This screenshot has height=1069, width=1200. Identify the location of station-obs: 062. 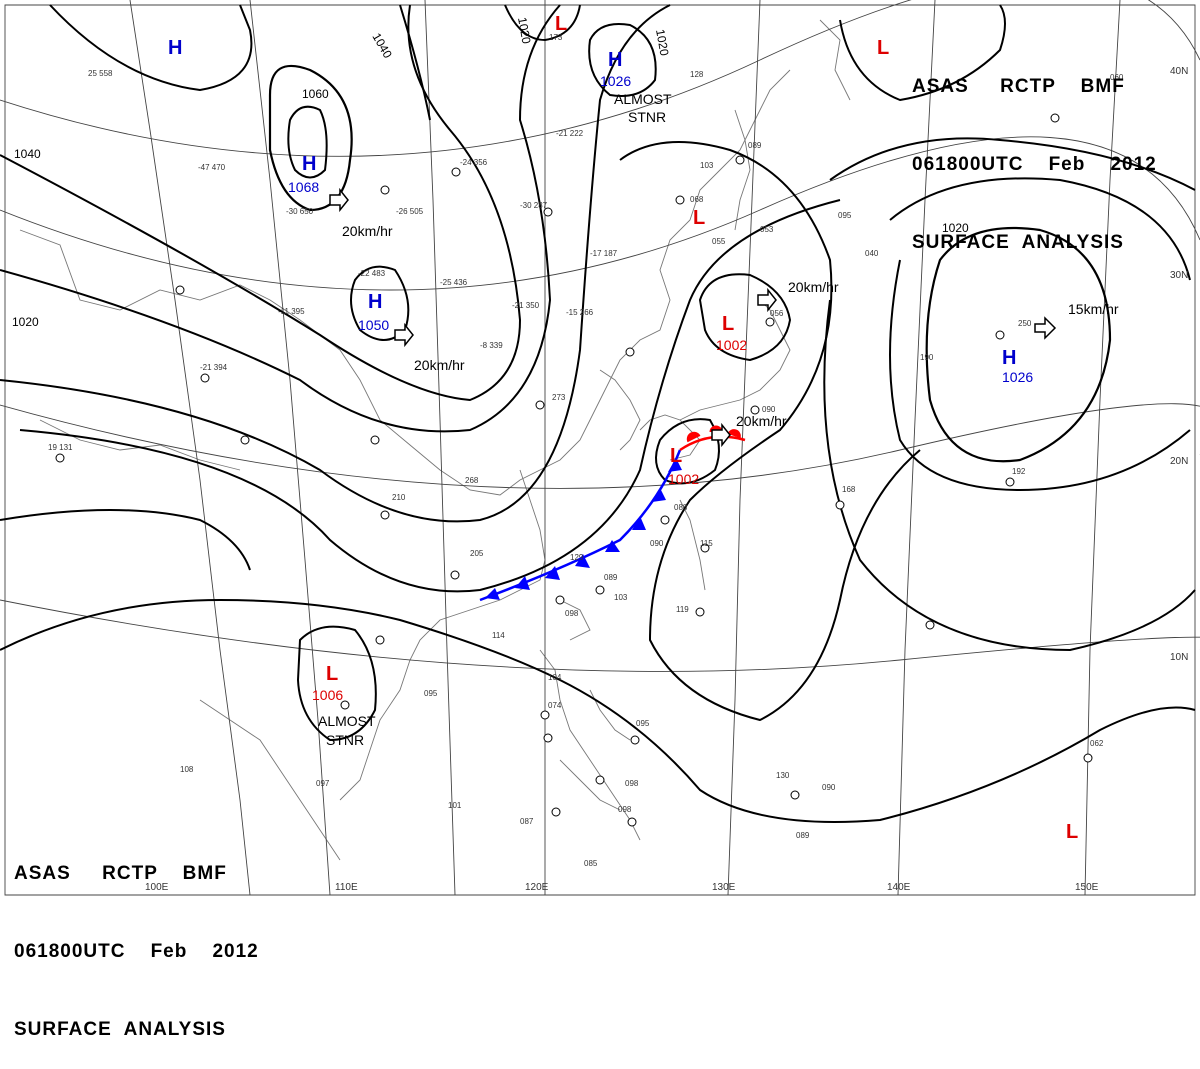
(1097, 743).